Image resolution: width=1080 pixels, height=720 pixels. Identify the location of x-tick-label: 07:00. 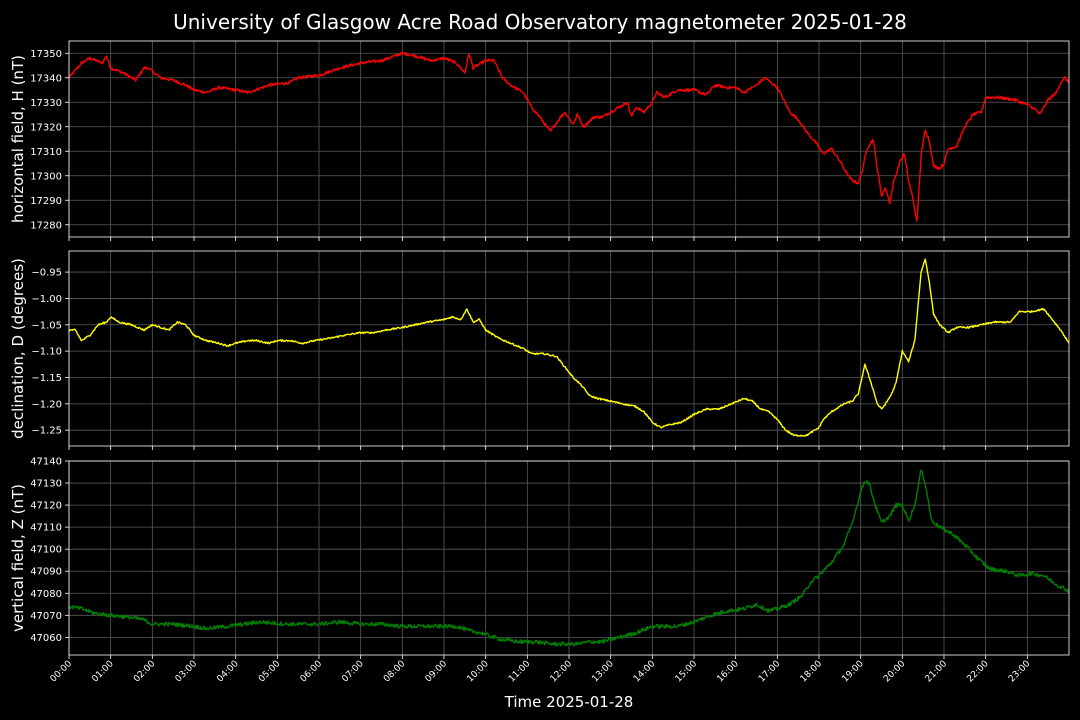
(353, 672).